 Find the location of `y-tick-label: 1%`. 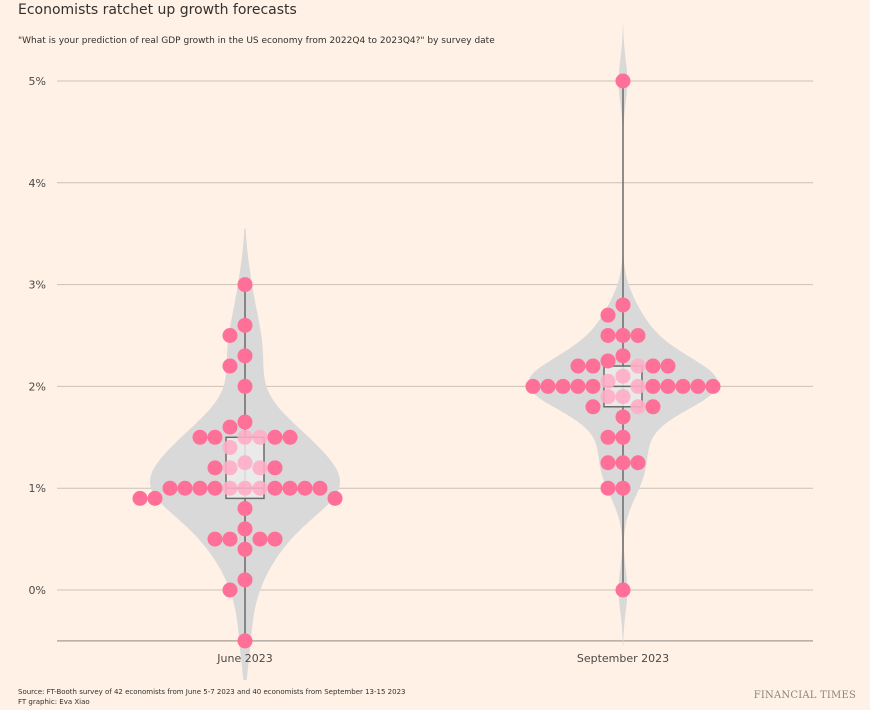

y-tick-label: 1% is located at coordinates (37, 488).